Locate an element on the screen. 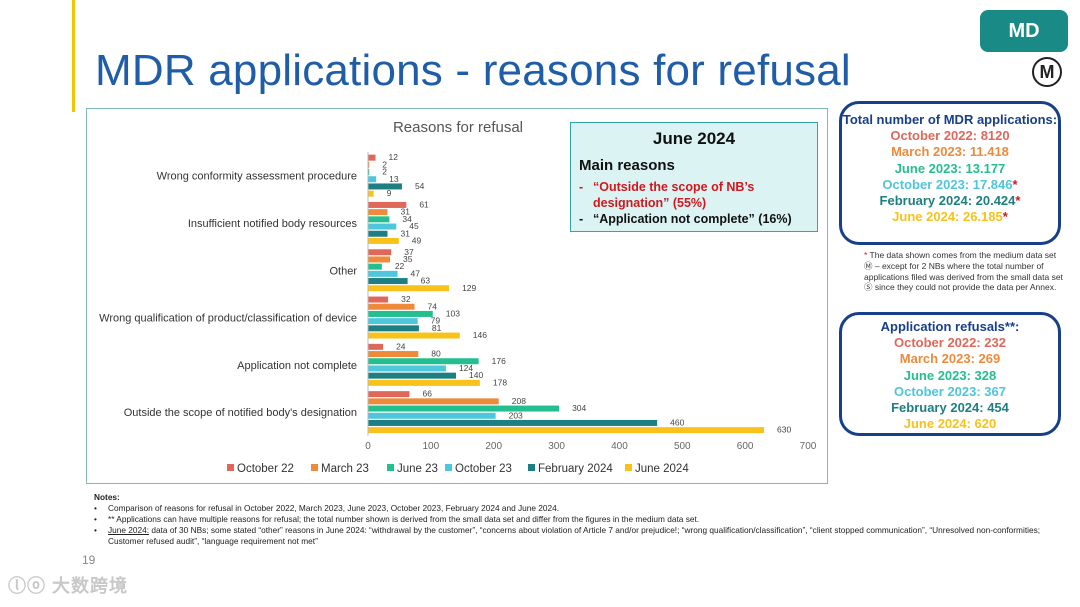 The image size is (1080, 607). application-refusals-item: February 2024: 454 is located at coordinates (950, 408).